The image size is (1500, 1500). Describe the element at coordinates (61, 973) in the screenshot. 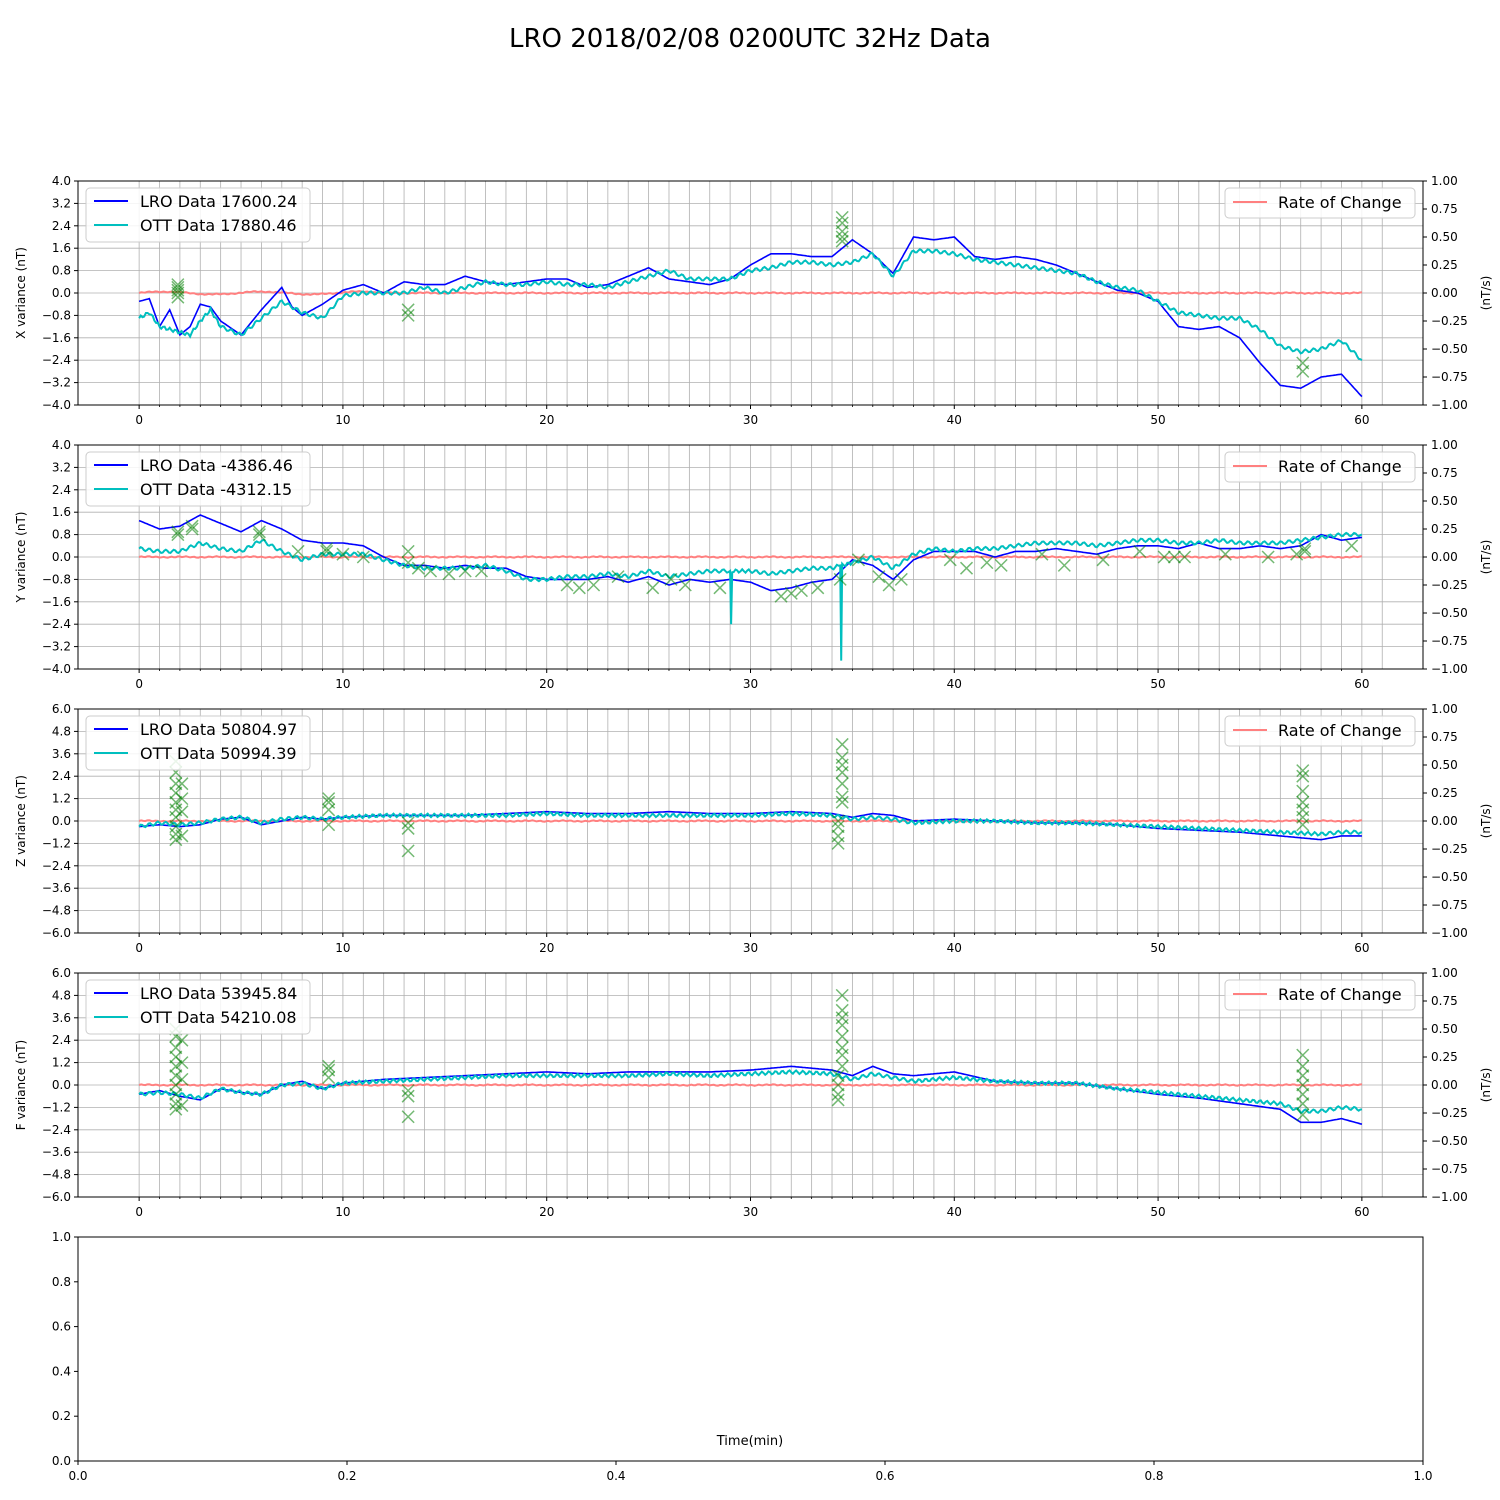

I see `y-tick-label: 6.0` at that location.